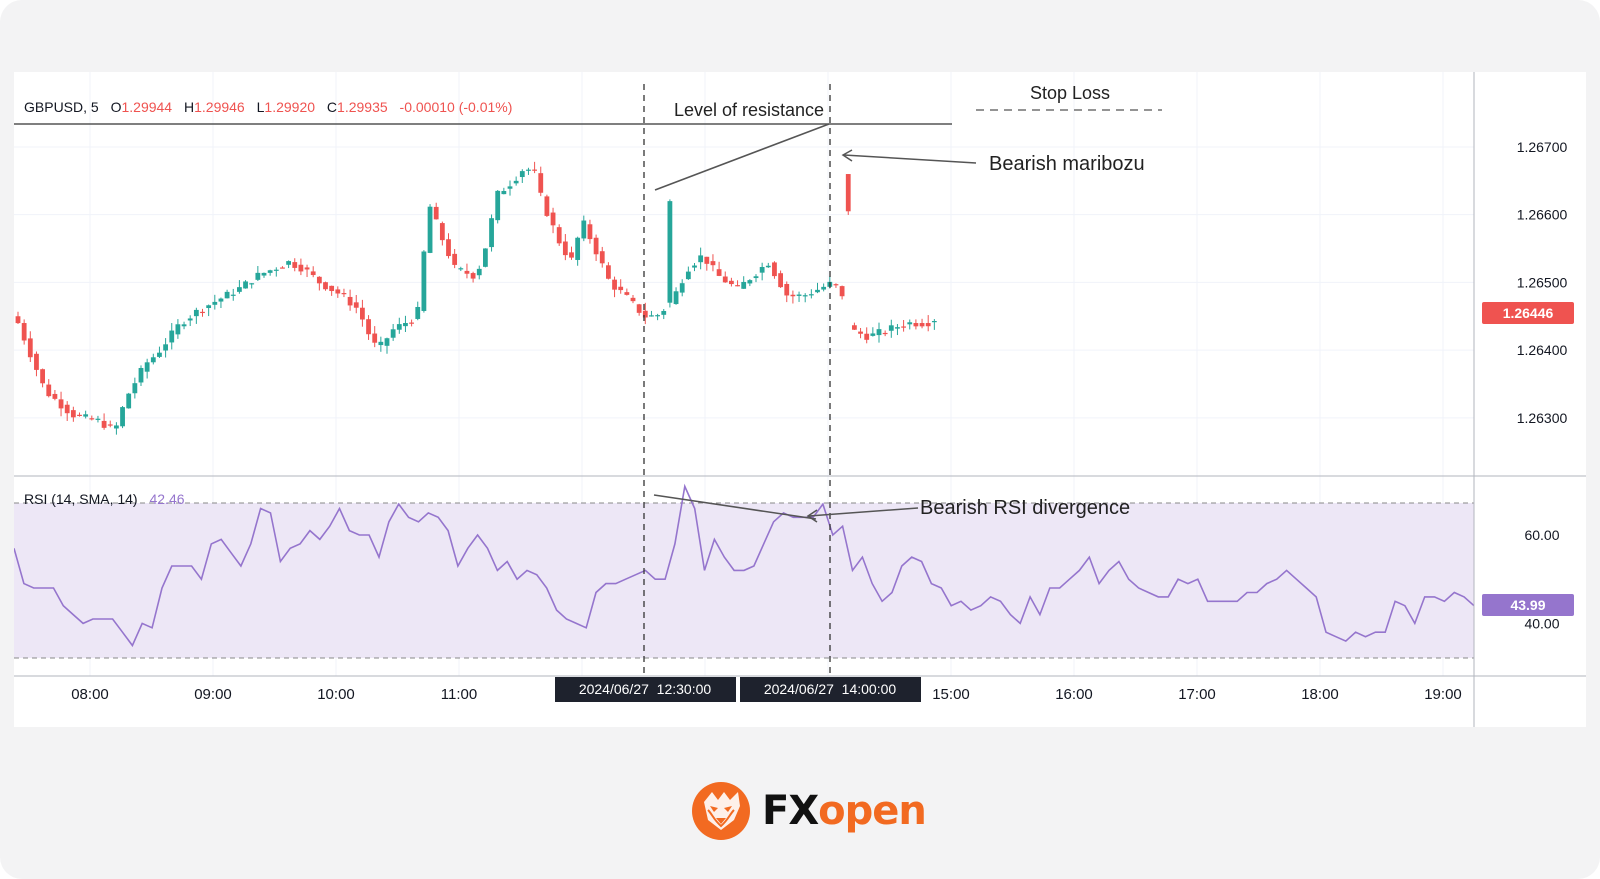  Describe the element at coordinates (844, 811) in the screenshot. I see `fxopen-wordmark: FXopen` at that location.